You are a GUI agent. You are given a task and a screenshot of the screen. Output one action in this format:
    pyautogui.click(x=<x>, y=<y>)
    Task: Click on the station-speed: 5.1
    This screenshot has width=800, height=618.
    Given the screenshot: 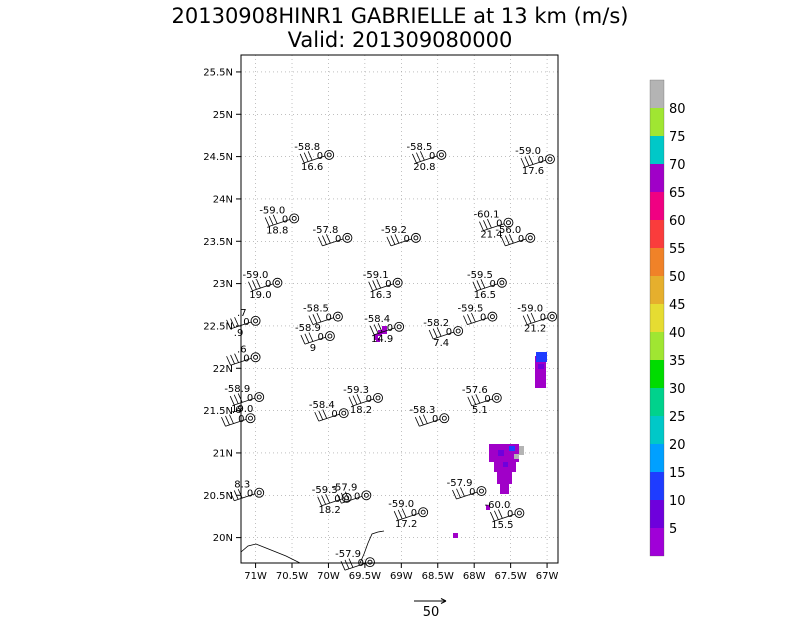 What is the action you would take?
    pyautogui.click(x=480, y=410)
    